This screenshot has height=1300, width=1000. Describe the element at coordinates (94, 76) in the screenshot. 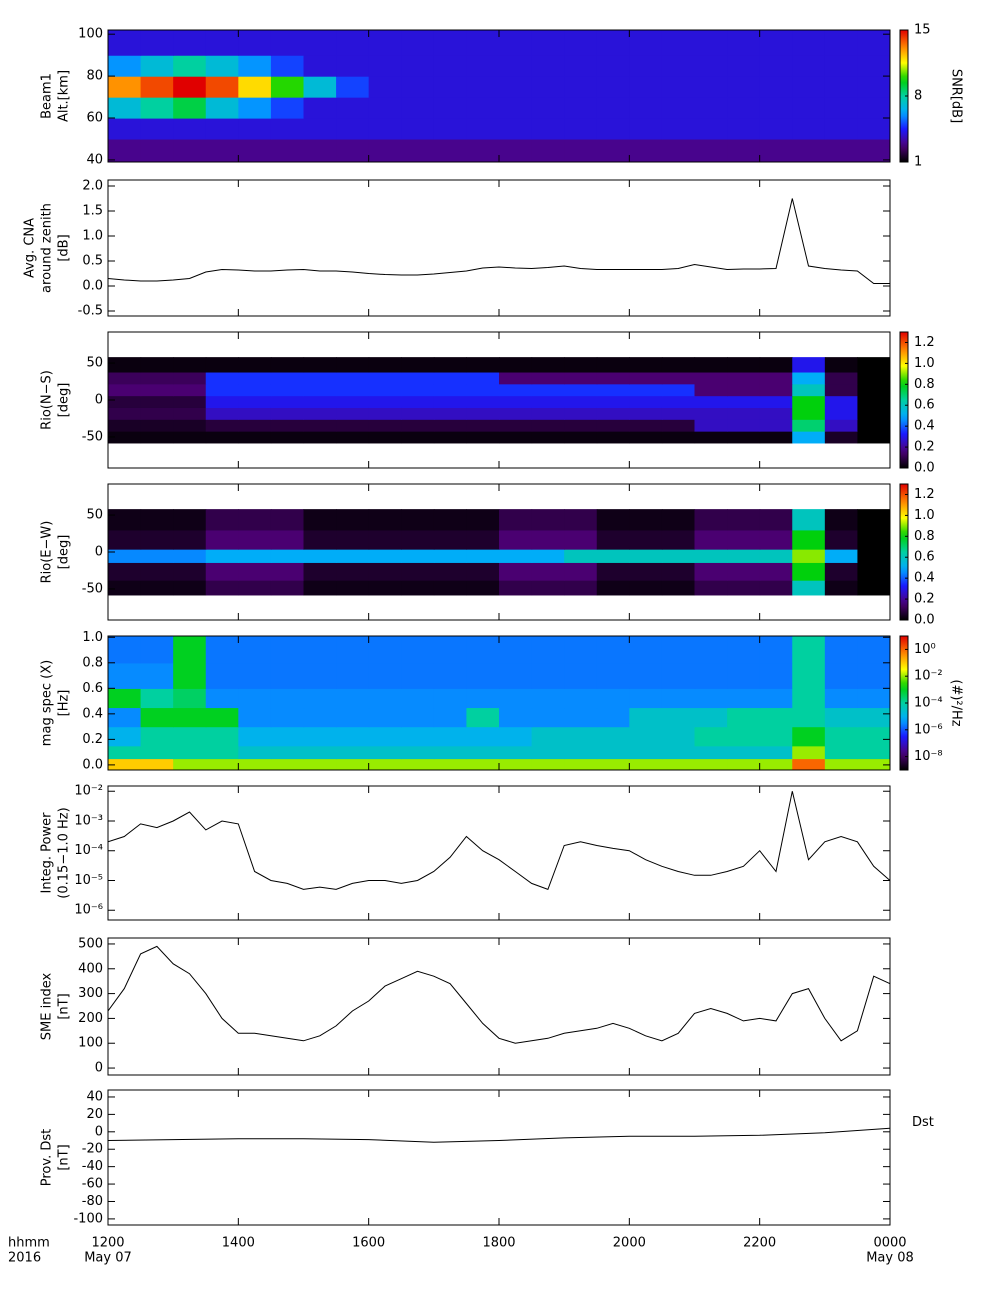

I see `y-tick-label: 80` at that location.